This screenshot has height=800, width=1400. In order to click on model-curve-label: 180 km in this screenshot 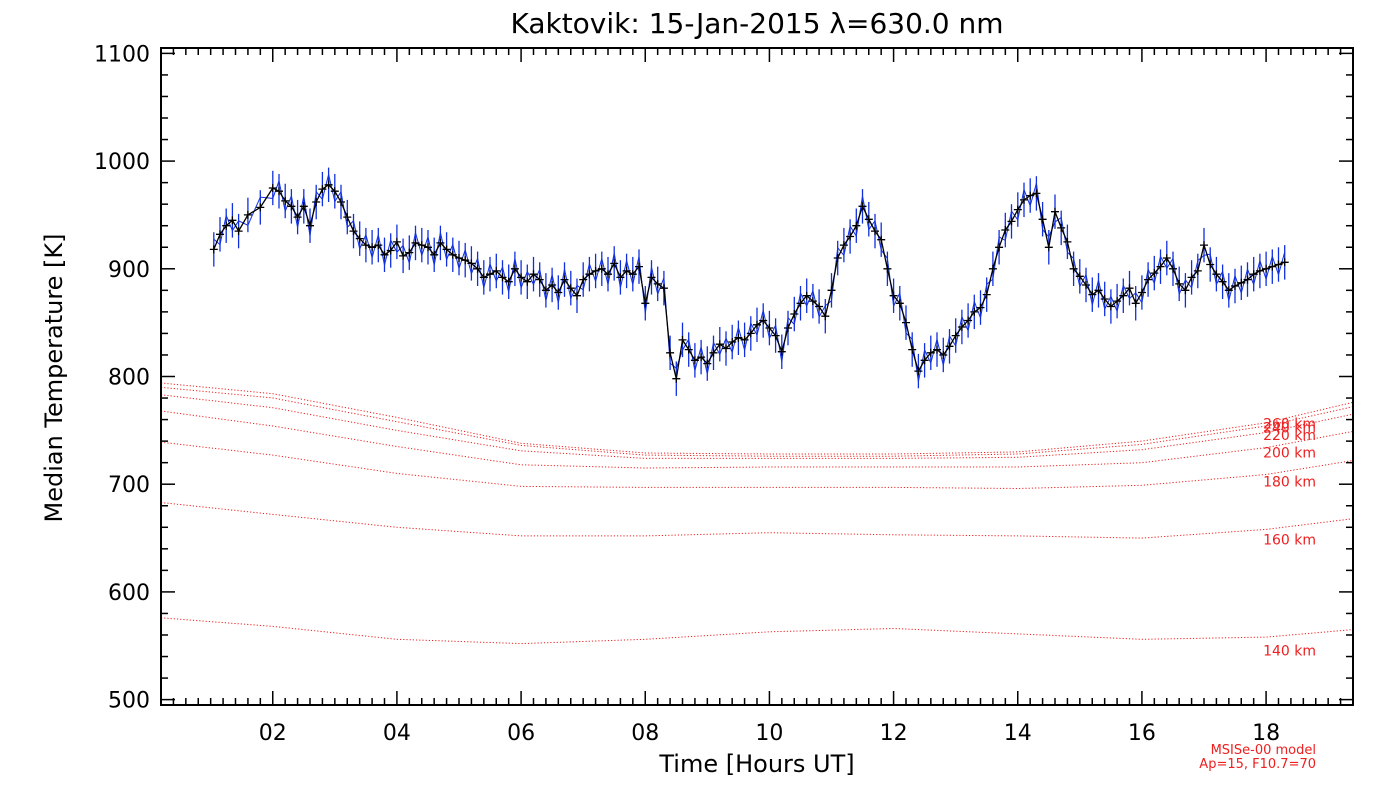, I will do `click(1289, 483)`.